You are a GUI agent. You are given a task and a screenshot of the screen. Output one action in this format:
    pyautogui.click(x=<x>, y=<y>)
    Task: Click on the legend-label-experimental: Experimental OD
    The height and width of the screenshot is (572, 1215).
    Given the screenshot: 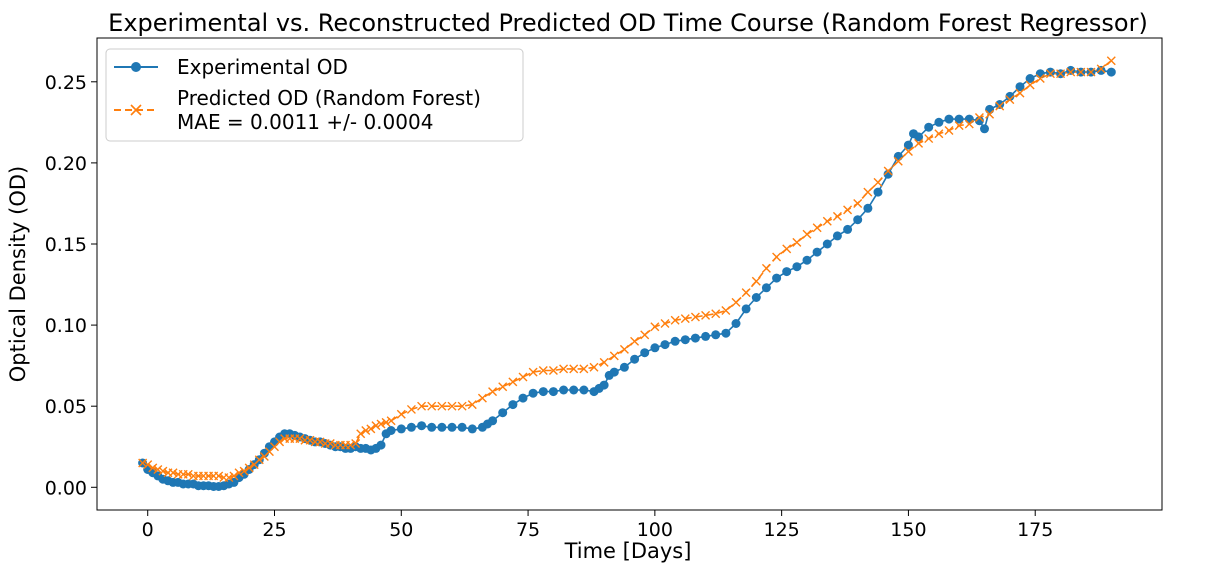 What is the action you would take?
    pyautogui.click(x=262, y=67)
    